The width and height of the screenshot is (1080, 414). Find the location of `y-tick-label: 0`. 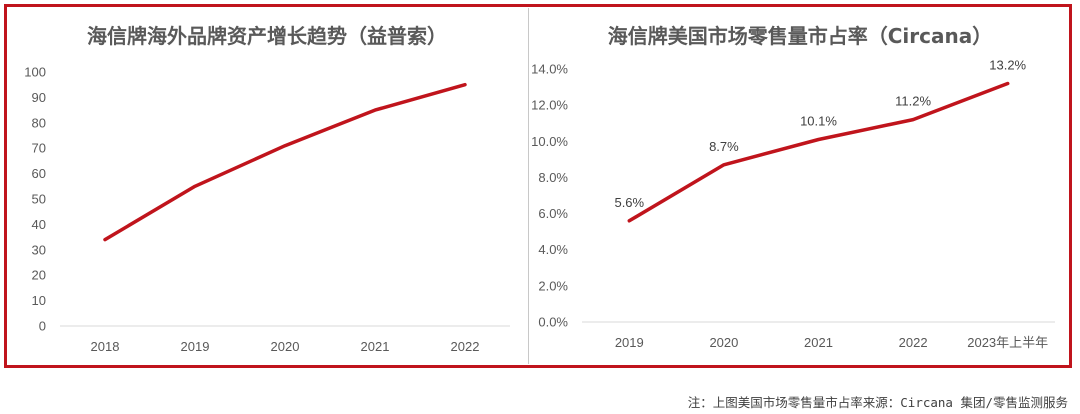

y-tick-label: 0 is located at coordinates (42, 326).